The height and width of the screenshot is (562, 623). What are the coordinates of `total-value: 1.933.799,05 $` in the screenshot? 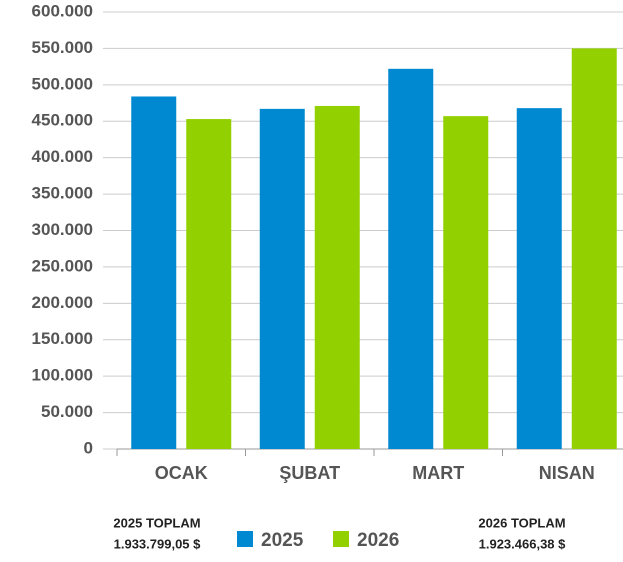 It's located at (158, 543).